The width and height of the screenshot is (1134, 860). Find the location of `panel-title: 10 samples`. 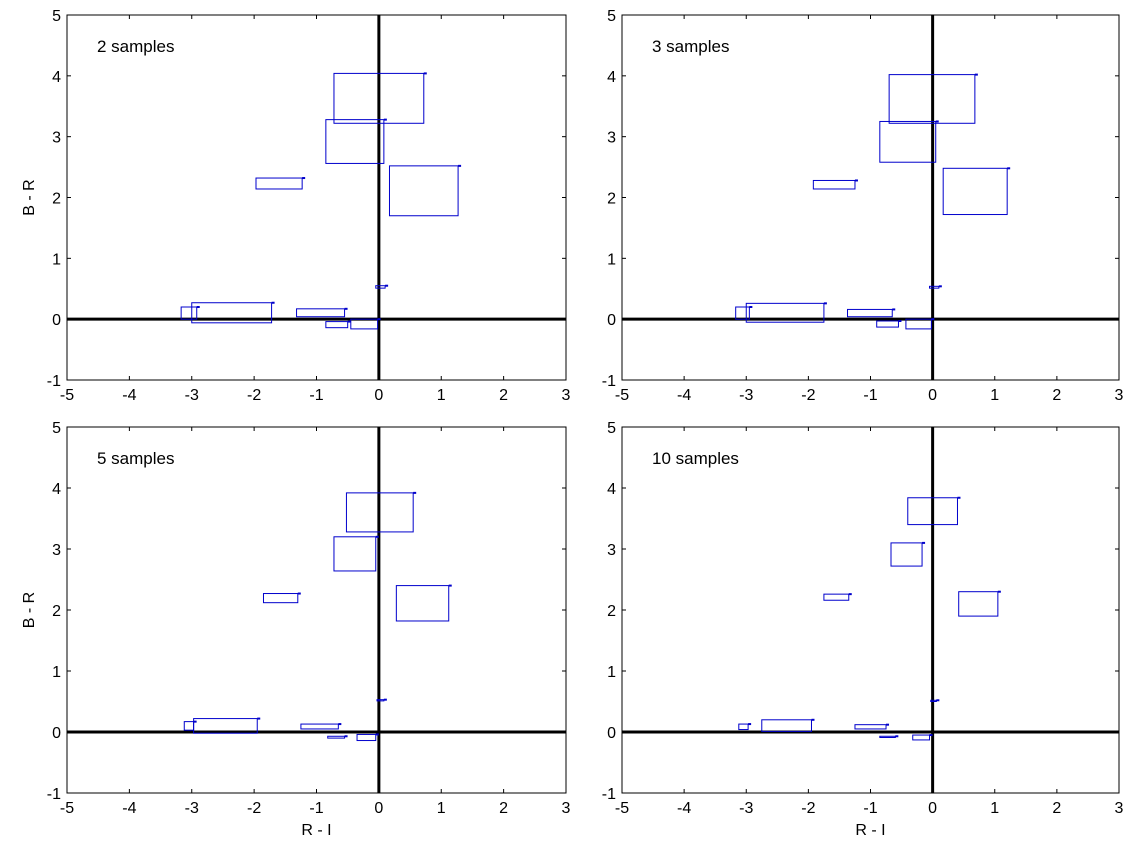

panel-title: 10 samples is located at coordinates (695, 458).